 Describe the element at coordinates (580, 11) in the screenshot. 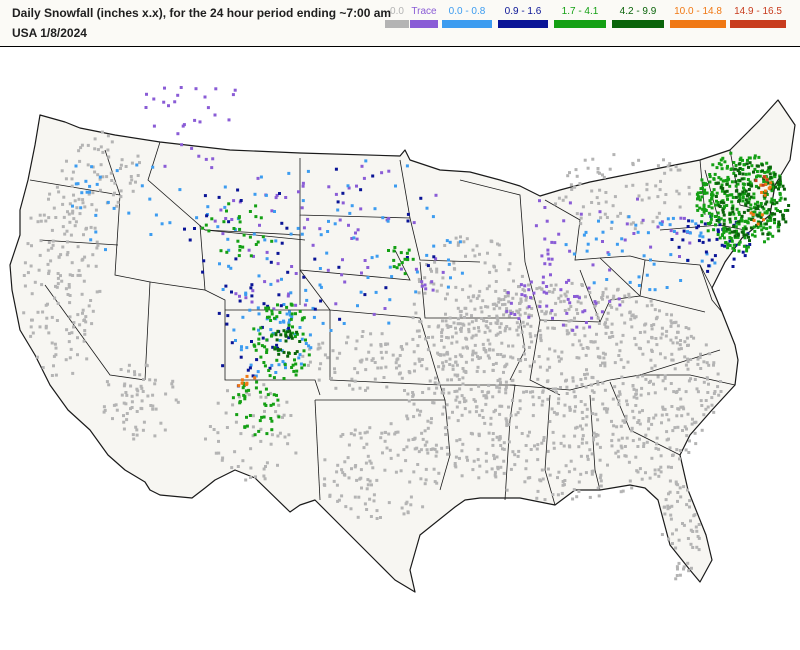

I see `legend-label: 1.7 - 4.1` at that location.